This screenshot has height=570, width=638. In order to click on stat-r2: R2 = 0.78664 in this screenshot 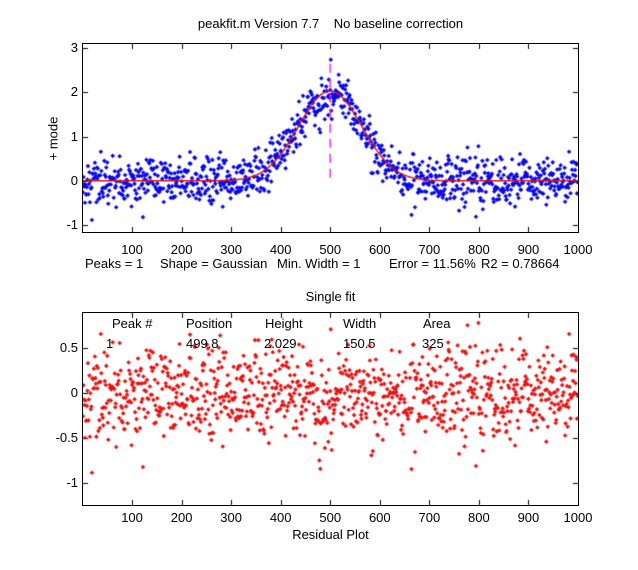, I will do `click(520, 263)`.